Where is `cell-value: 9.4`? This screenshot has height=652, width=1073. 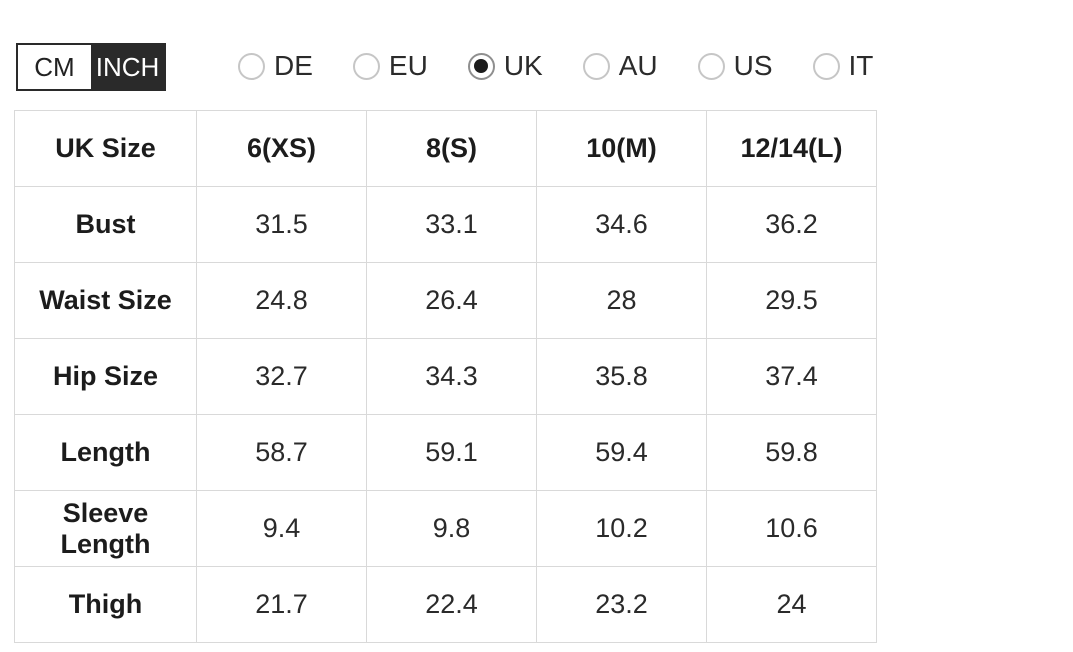
cell-value: 9.4 is located at coordinates (281, 528).